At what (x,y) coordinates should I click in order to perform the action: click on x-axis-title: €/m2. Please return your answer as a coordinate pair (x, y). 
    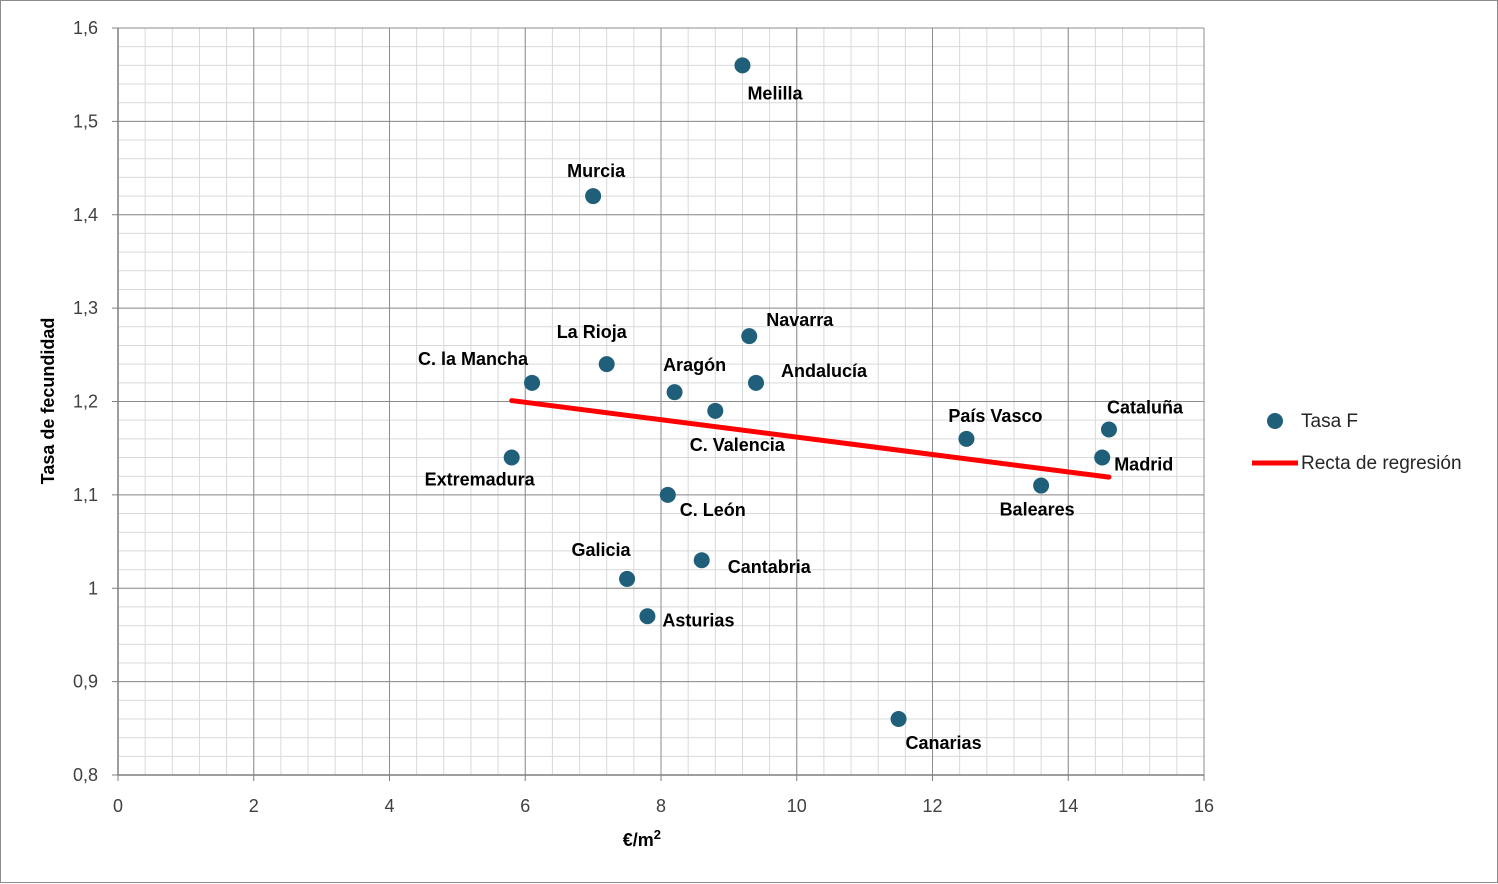
    Looking at the image, I should click on (642, 838).